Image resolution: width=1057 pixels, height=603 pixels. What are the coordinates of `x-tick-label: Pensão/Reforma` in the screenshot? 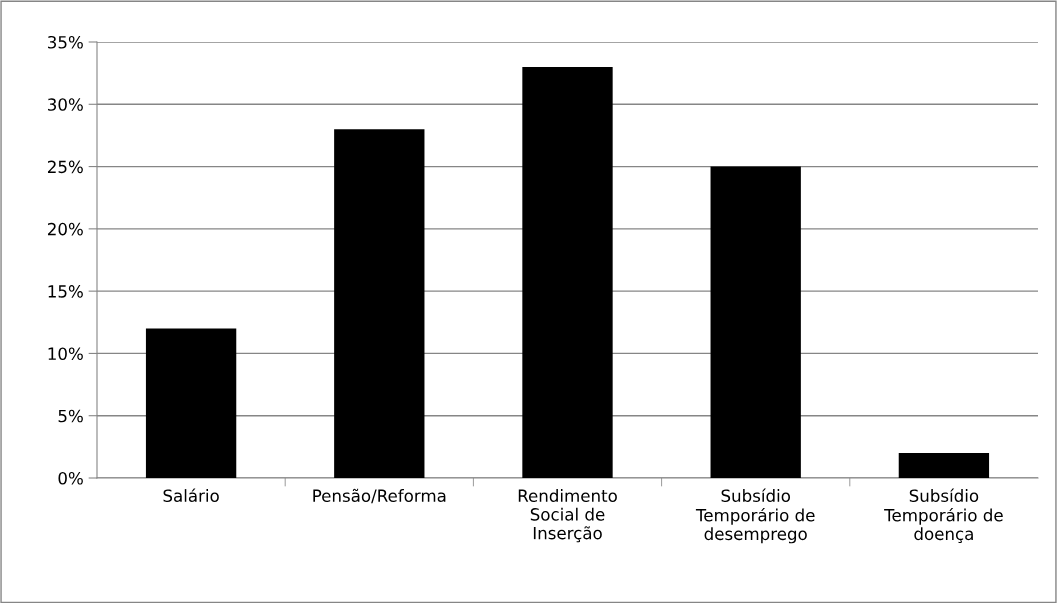 It's located at (379, 496).